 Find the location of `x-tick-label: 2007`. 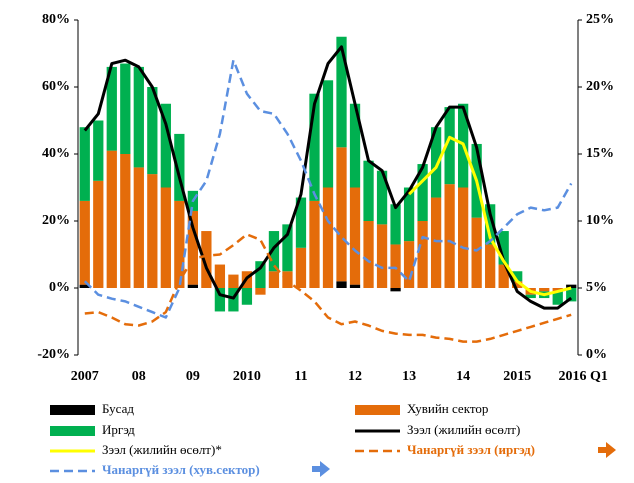

x-tick-label: 2007 is located at coordinates (85, 376).